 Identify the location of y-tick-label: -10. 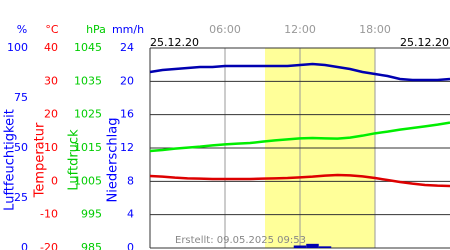
(49, 214).